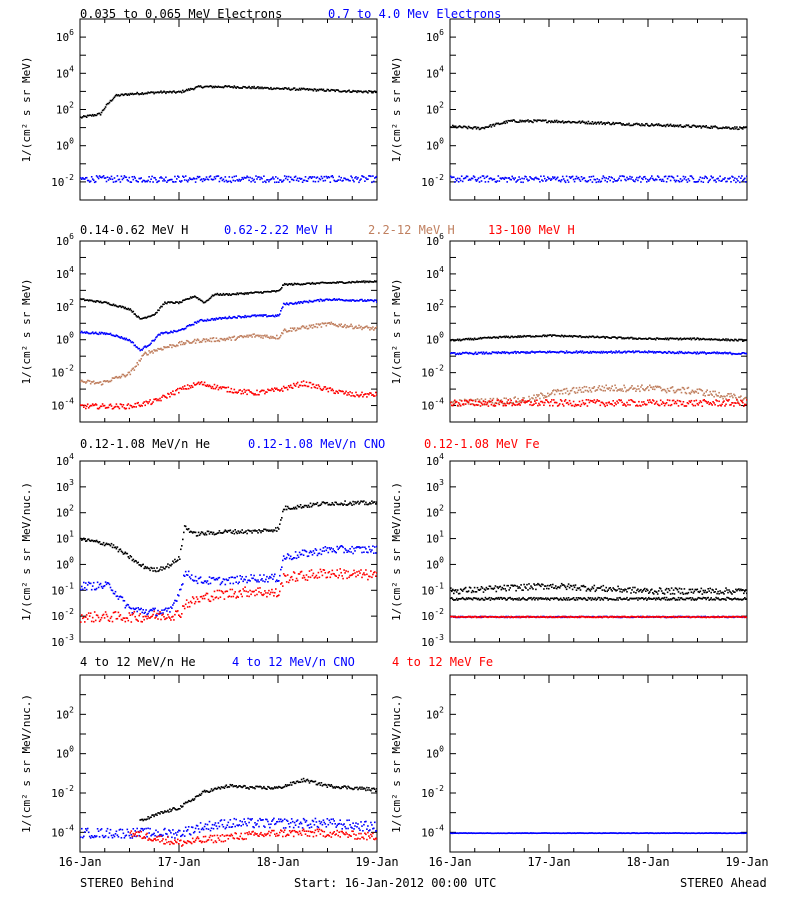 This screenshot has width=800, height=900. Describe the element at coordinates (435, 339) in the screenshot. I see `y-tick-label: 10⁰` at that location.